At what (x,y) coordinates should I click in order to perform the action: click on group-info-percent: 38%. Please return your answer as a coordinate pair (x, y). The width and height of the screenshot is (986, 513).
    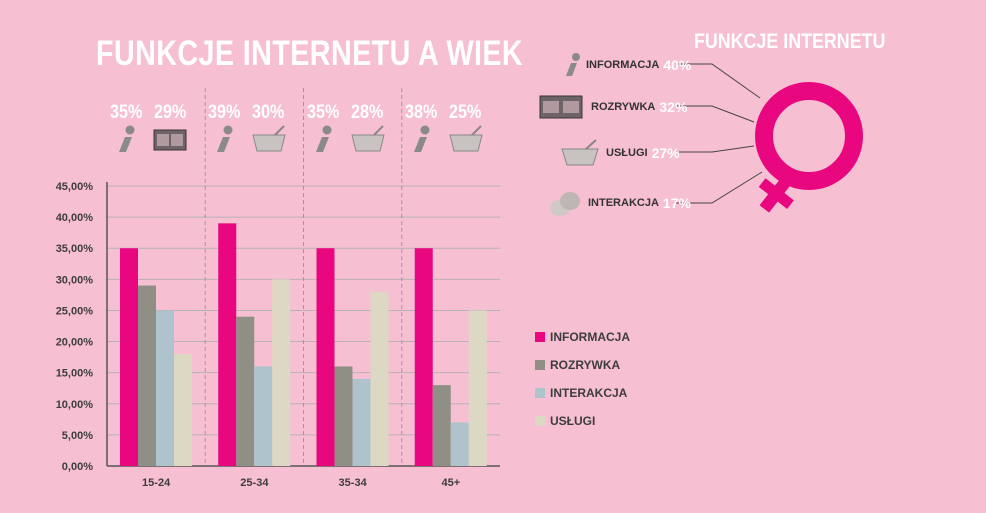
    Looking at the image, I should click on (421, 112).